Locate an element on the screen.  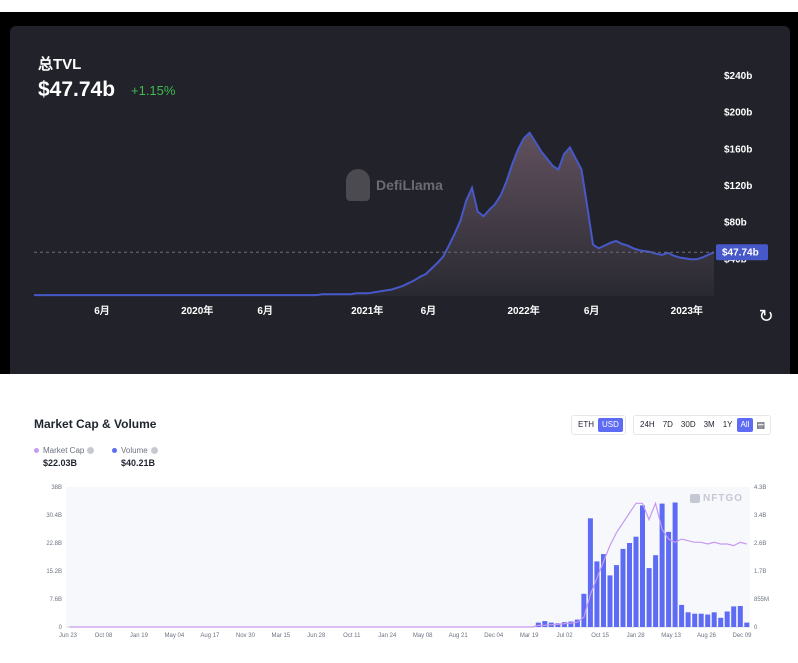
tvl-value: $47.74b is located at coordinates (77, 89).